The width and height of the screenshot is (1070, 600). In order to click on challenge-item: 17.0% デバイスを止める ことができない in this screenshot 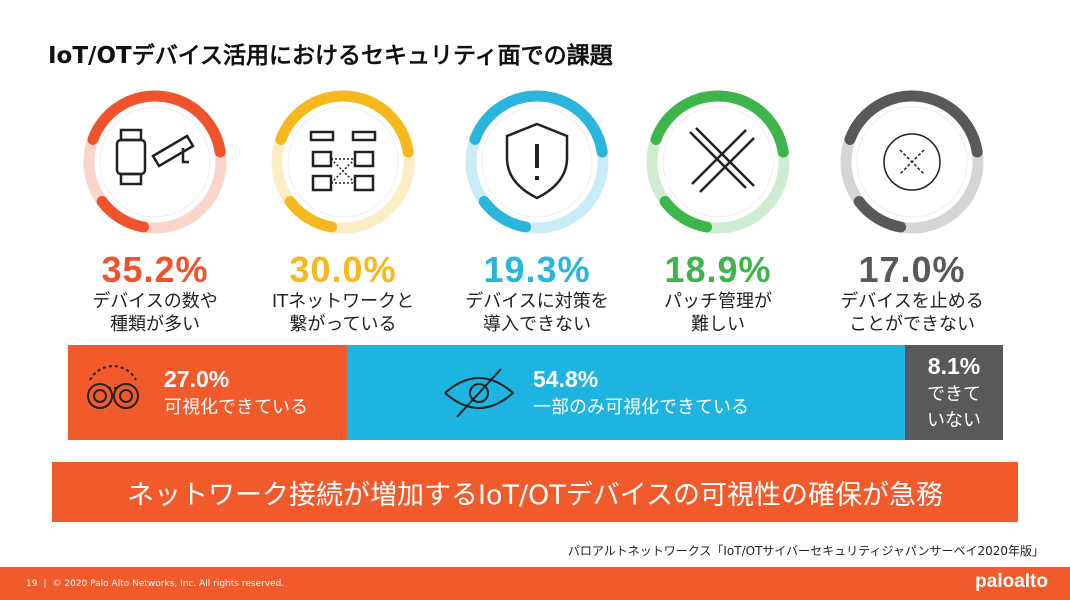, I will do `click(912, 209)`.